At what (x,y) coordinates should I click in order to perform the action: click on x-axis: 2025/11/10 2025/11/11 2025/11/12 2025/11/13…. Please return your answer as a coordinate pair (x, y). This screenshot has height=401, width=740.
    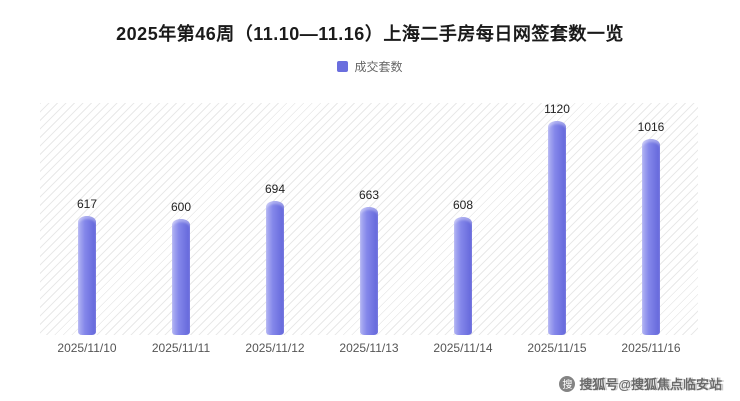
    Looking at the image, I should click on (369, 348).